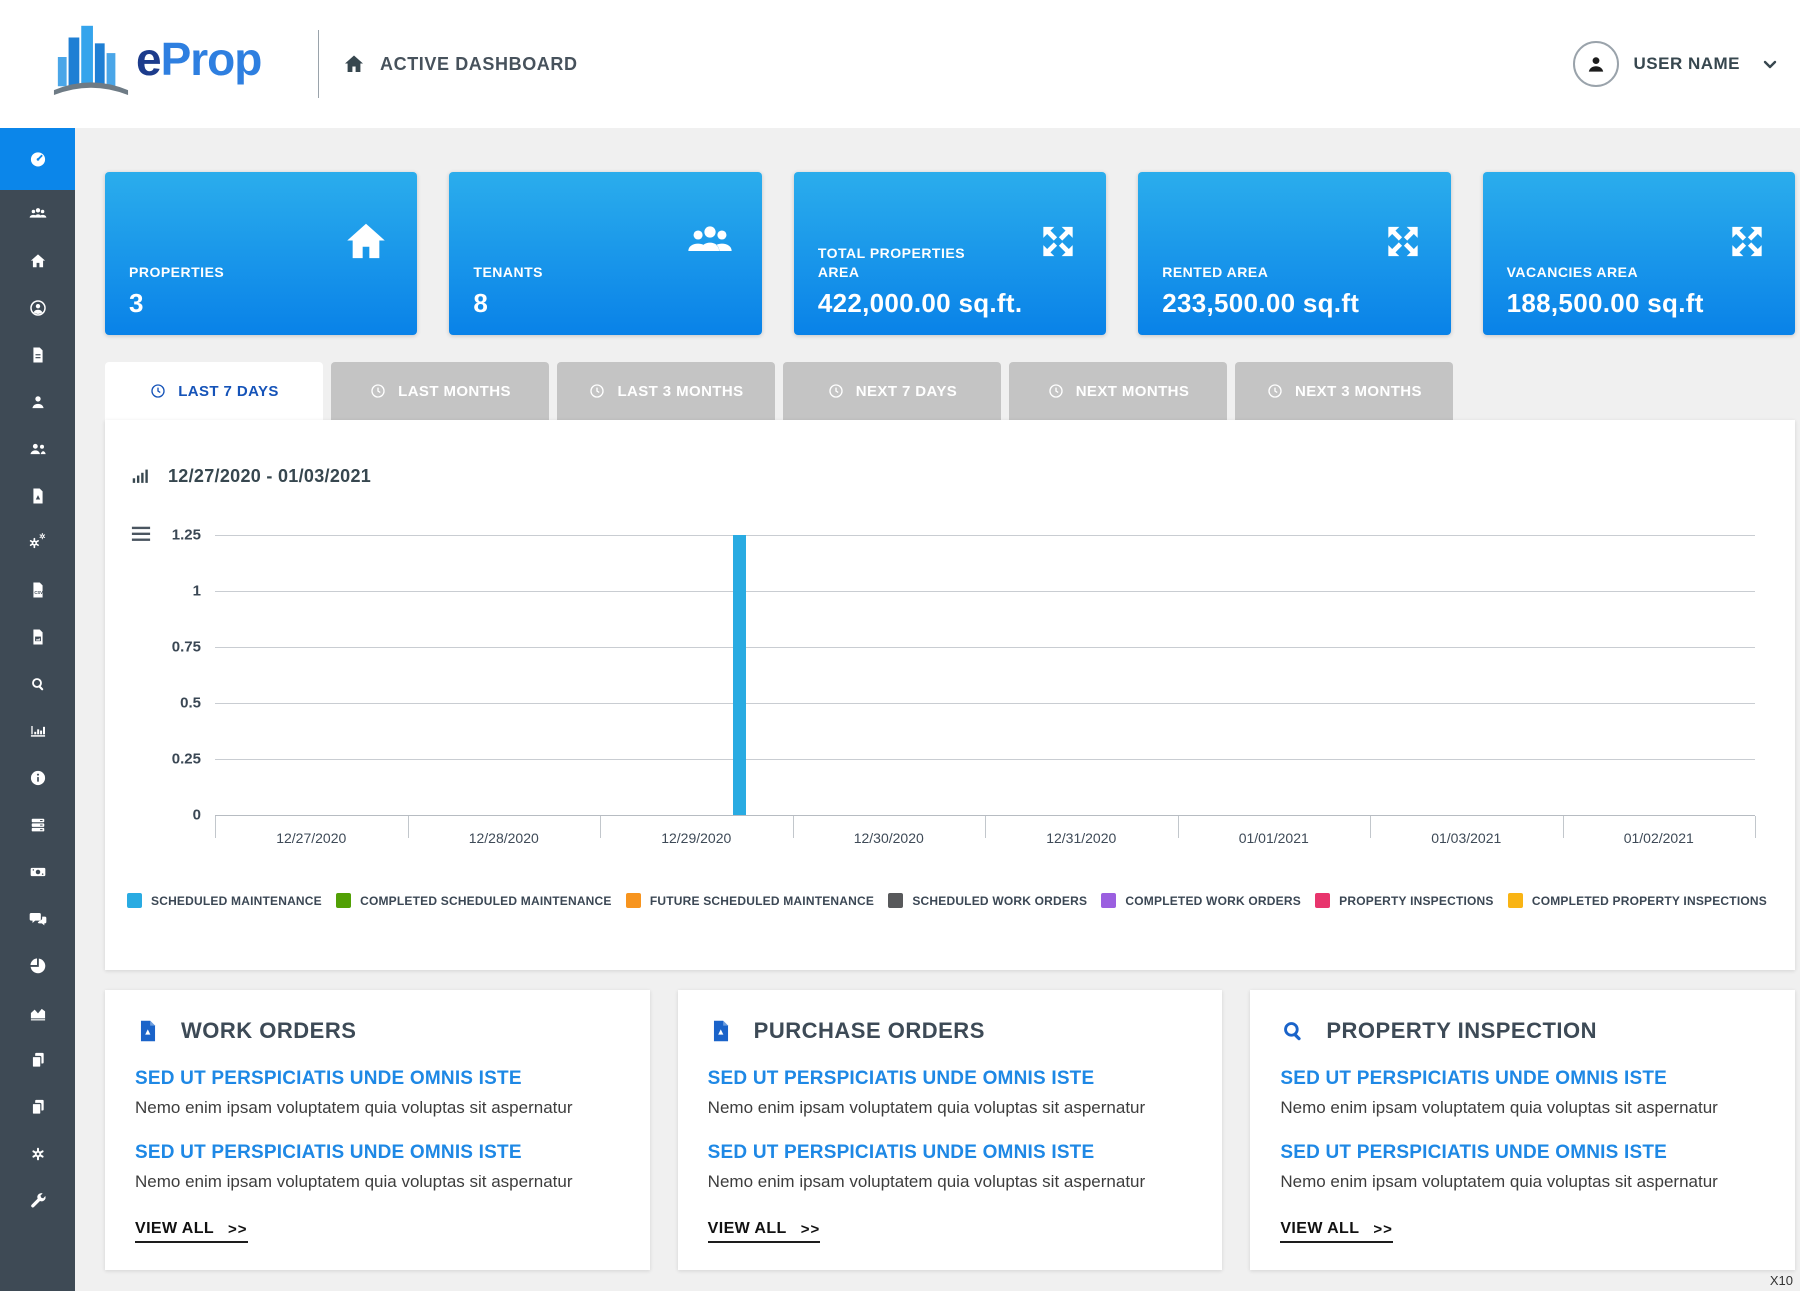  What do you see at coordinates (37, 542) in the screenshot?
I see `sidebar-item-cogs` at bounding box center [37, 542].